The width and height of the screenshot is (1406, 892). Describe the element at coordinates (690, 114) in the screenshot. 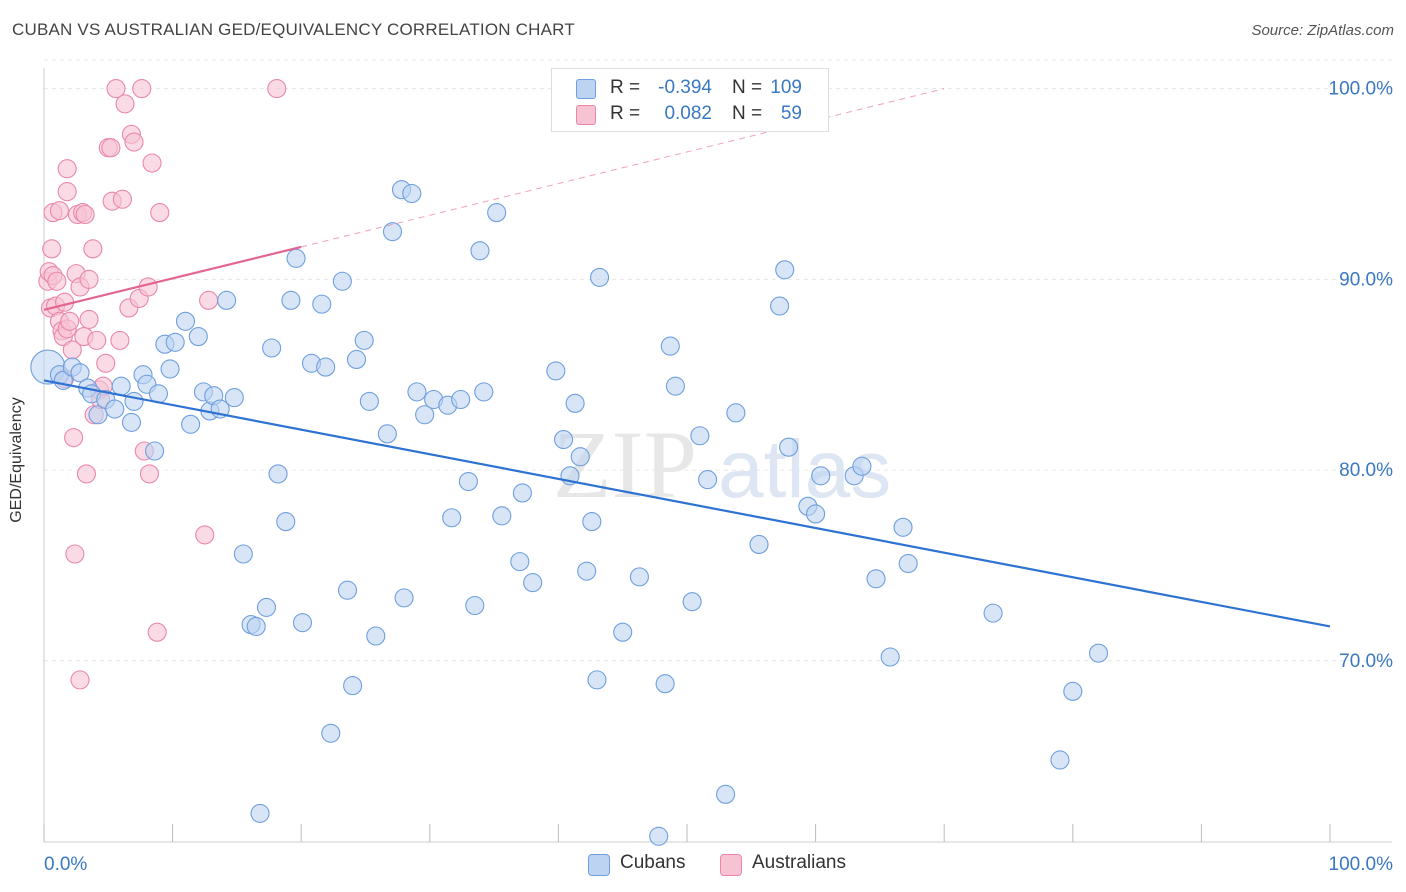

I see `legend-row-australians: R = 0.082 N = 59` at that location.